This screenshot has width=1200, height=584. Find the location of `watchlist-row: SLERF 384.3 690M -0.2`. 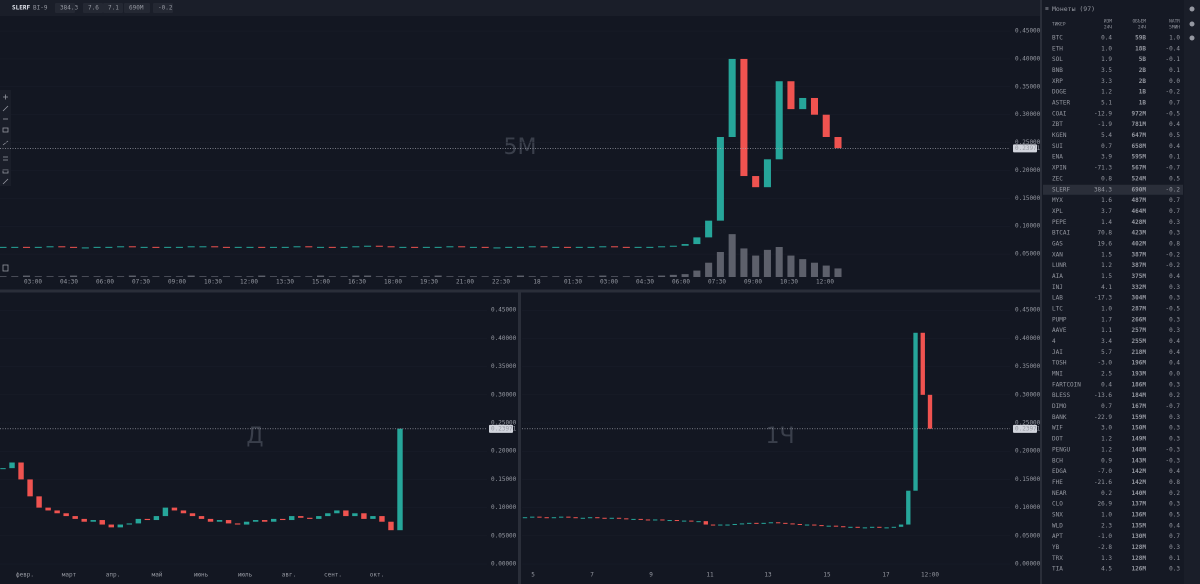

watchlist-row: SLERF 384.3 690M -0.2 is located at coordinates (1113, 189).